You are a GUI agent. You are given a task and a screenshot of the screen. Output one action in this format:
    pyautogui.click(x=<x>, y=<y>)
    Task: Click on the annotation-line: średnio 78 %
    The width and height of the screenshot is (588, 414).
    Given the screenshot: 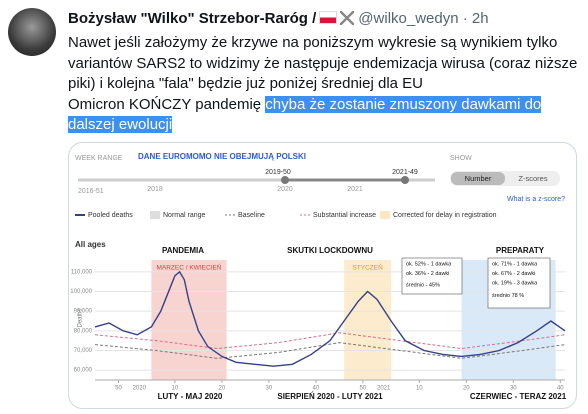 What is the action you would take?
    pyautogui.click(x=508, y=296)
    